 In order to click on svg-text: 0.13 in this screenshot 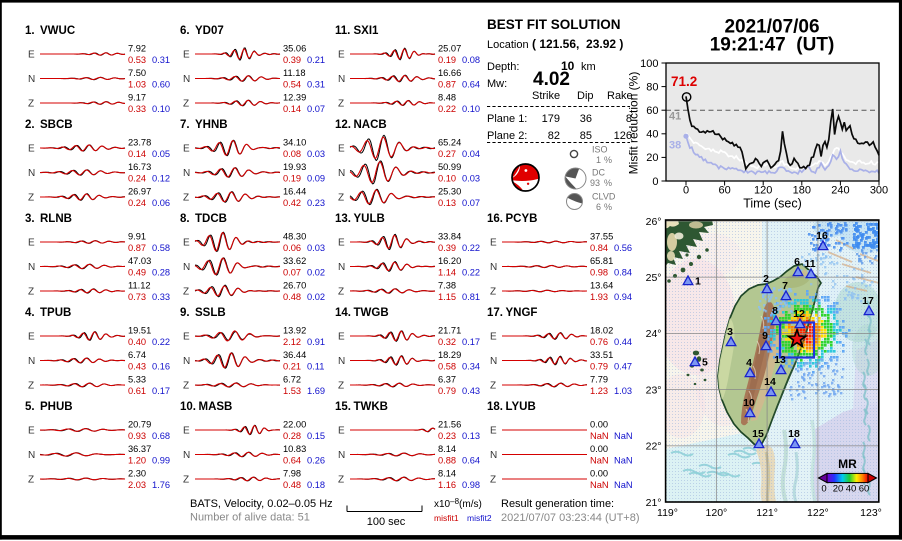, I will do `click(447, 203)`.